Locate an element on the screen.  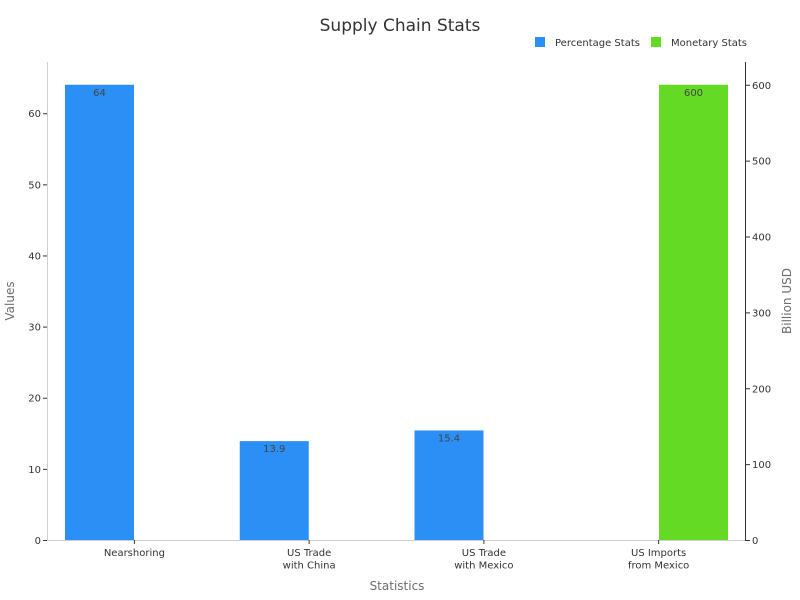
x-tick-label: US Trade with China is located at coordinates (309, 560).